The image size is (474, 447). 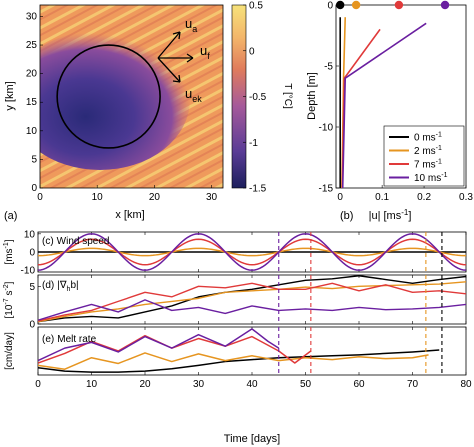 What do you see at coordinates (312, 96) in the screenshot?
I see `y-axis-label: Depth [m]` at bounding box center [312, 96].